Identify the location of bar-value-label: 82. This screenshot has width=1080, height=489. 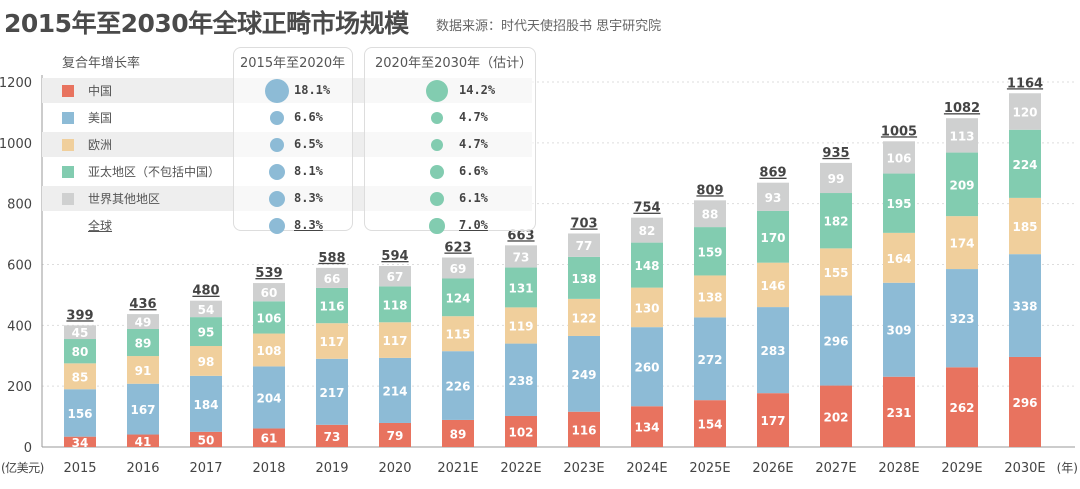
(647, 231).